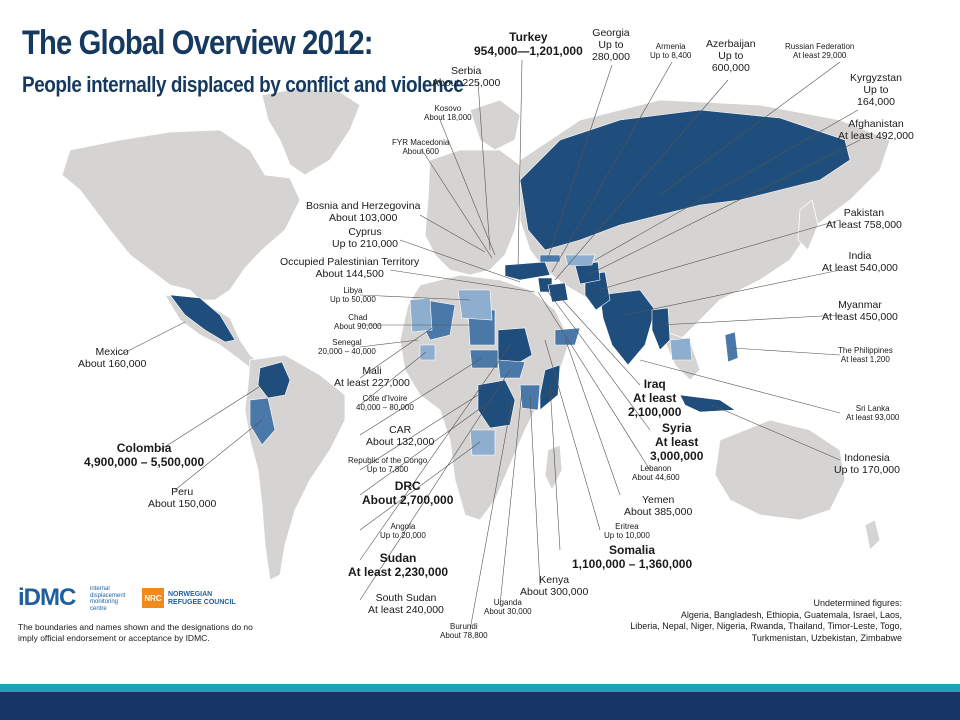 The width and height of the screenshot is (960, 720). Describe the element at coordinates (144, 455) in the screenshot. I see `label-colombia: Colombia 4,900,000 – 5,500,000` at that location.